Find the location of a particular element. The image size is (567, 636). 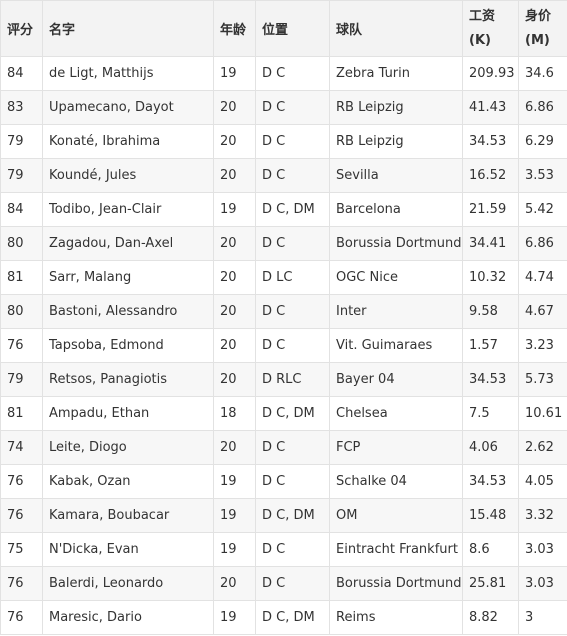

table-row: 80 Bastoni, Alessandro 20 D C Inter 9.58 4.67 is located at coordinates (283, 311).